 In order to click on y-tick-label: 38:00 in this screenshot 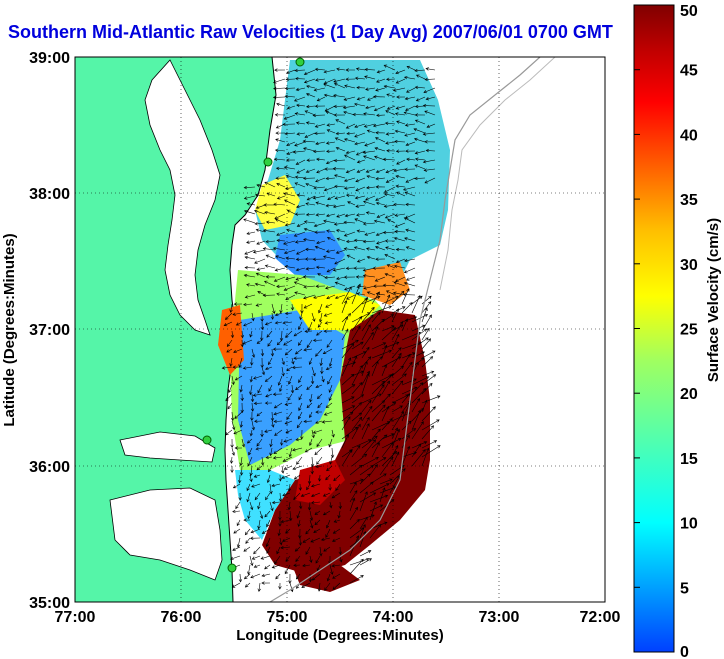, I will do `click(49, 194)`.